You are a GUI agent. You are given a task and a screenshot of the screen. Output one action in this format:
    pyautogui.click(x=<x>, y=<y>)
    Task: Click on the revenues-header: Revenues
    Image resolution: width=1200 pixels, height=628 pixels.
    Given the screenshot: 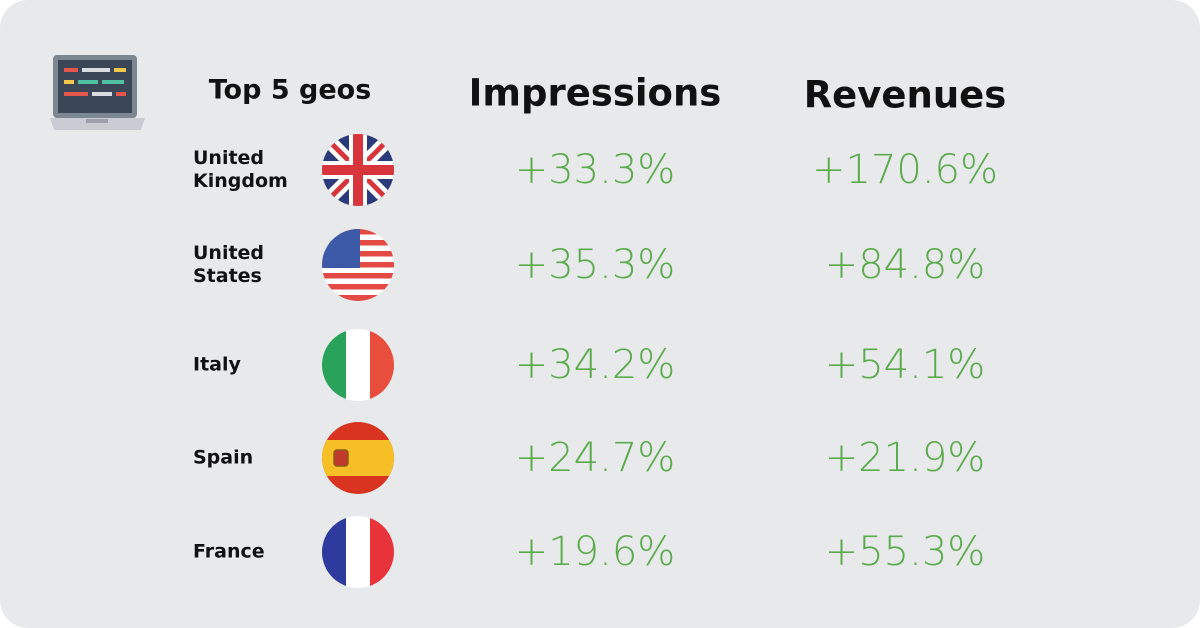 What is the action you would take?
    pyautogui.click(x=905, y=95)
    